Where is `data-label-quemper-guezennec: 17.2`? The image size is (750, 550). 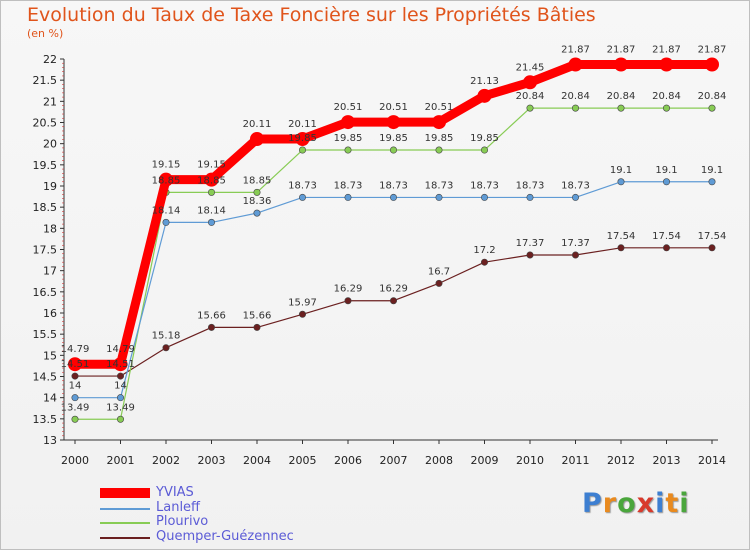
data-label-quemper-guezennec: 17.2 is located at coordinates (484, 250).